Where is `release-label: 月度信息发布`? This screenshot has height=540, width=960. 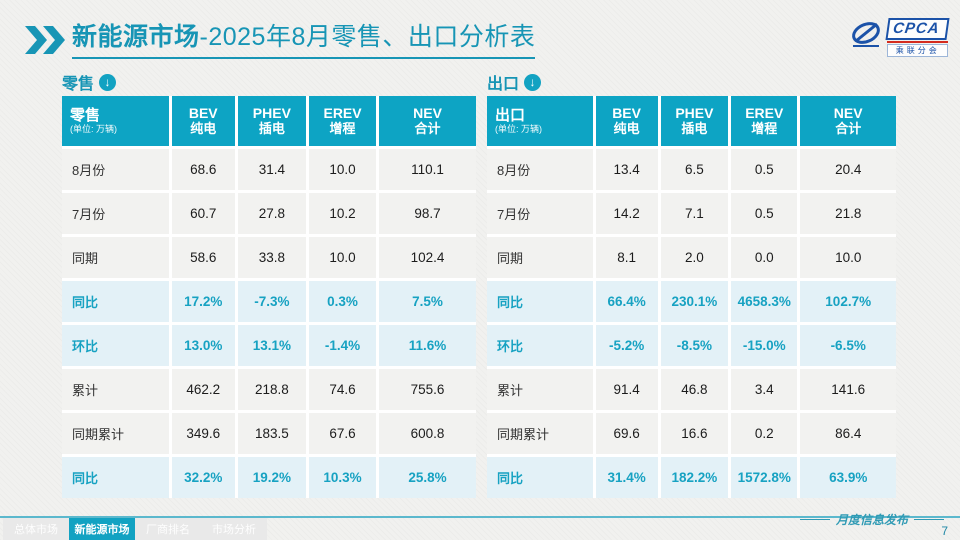 release-label: 月度信息发布 is located at coordinates (871, 519).